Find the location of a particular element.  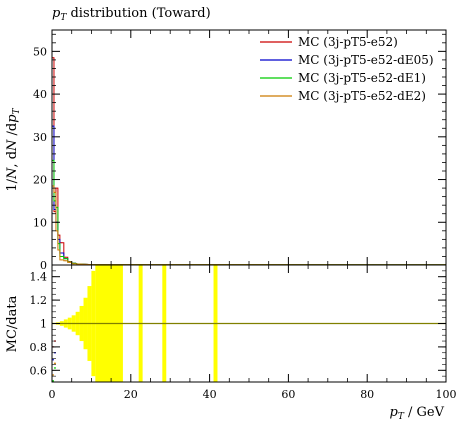

x-tick-label: 40 is located at coordinates (210, 394).